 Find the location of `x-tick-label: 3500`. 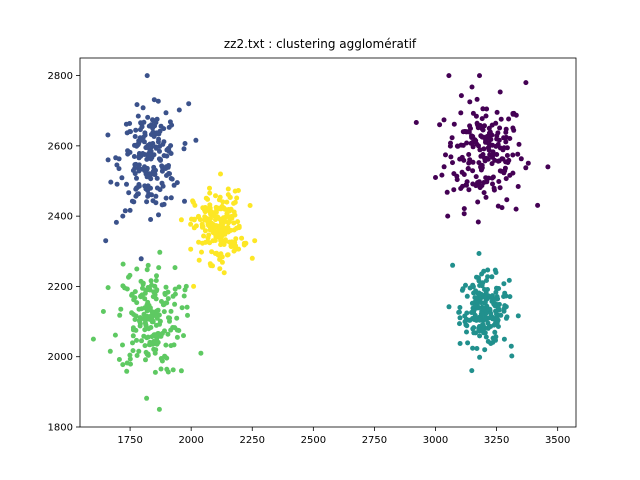

x-tick-label: 3500 is located at coordinates (557, 440).